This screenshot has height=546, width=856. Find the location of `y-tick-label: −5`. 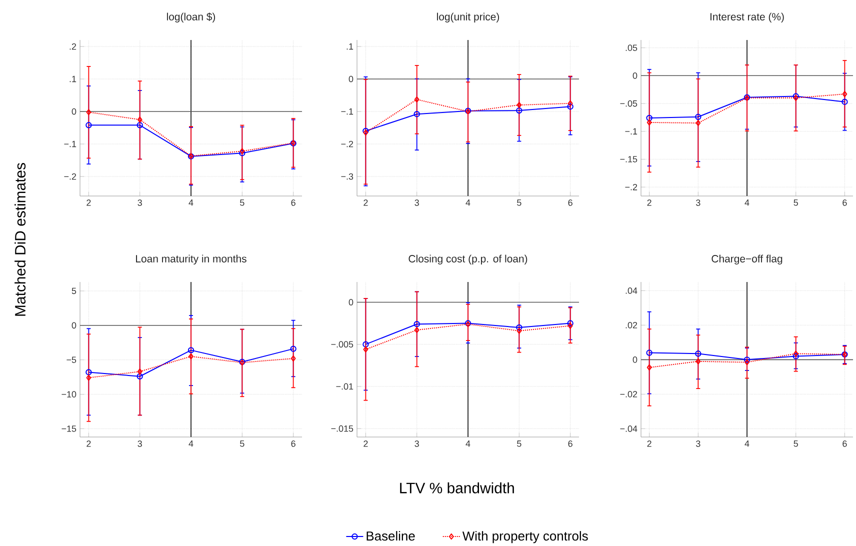

y-tick-label: −5 is located at coordinates (71, 359).